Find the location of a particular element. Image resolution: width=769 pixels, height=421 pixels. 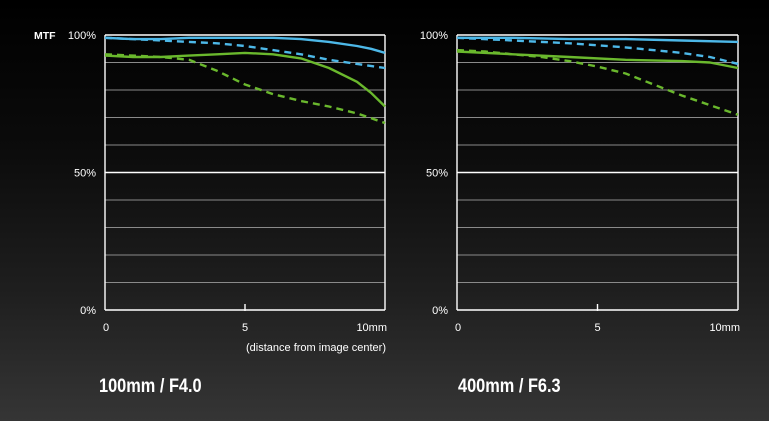

x-axis-label: (distance from image center) is located at coordinates (316, 348).